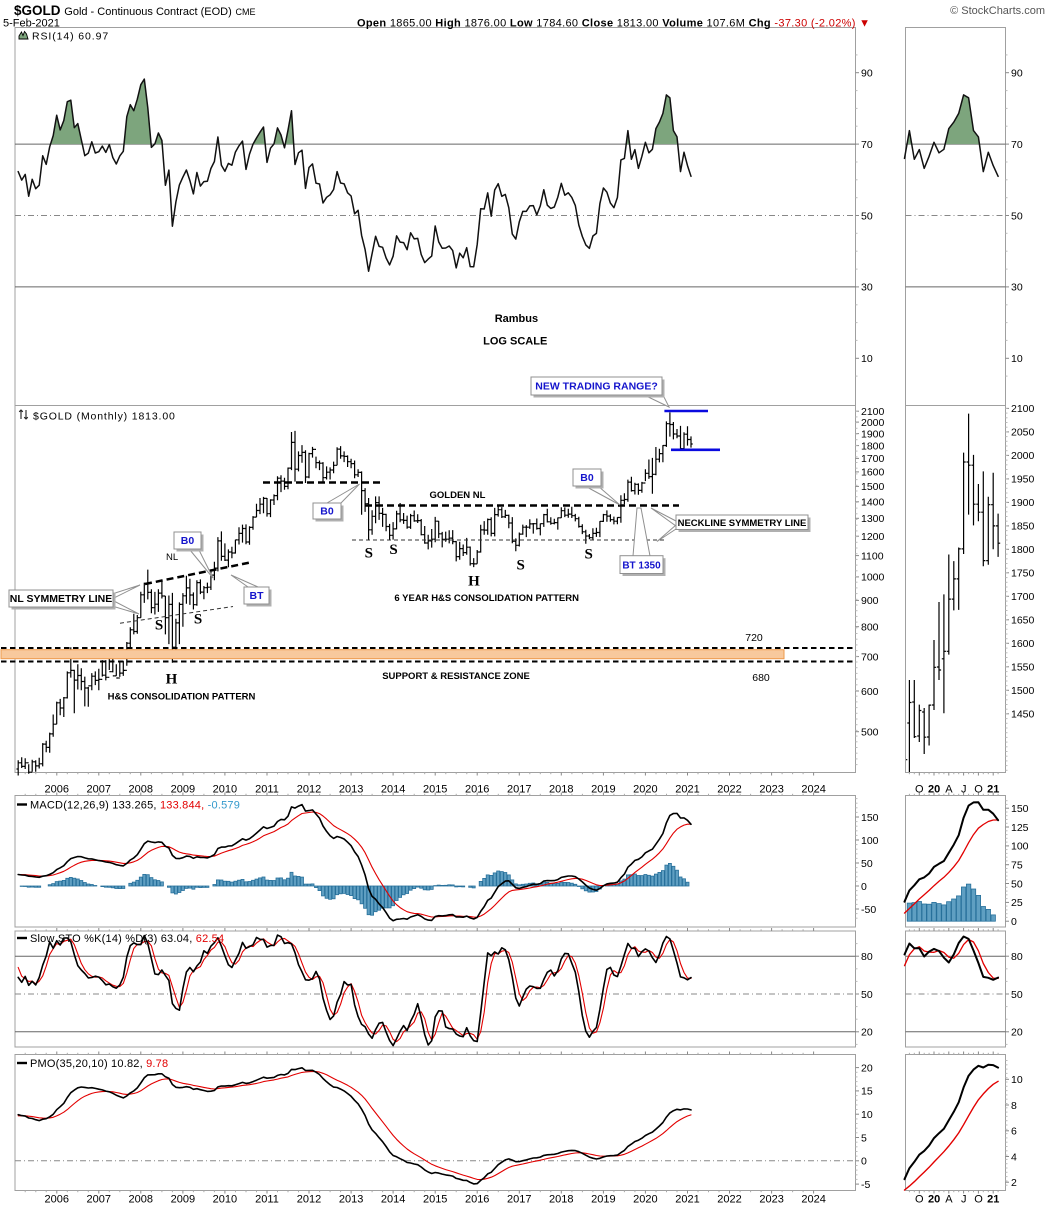  I want to click on svg-text: 1300, so click(873, 519).